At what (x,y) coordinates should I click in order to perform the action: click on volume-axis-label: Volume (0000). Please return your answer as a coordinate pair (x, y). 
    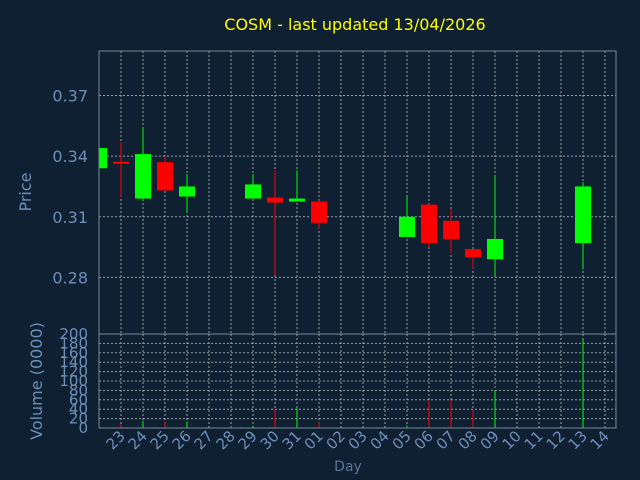
    Looking at the image, I should click on (36, 381).